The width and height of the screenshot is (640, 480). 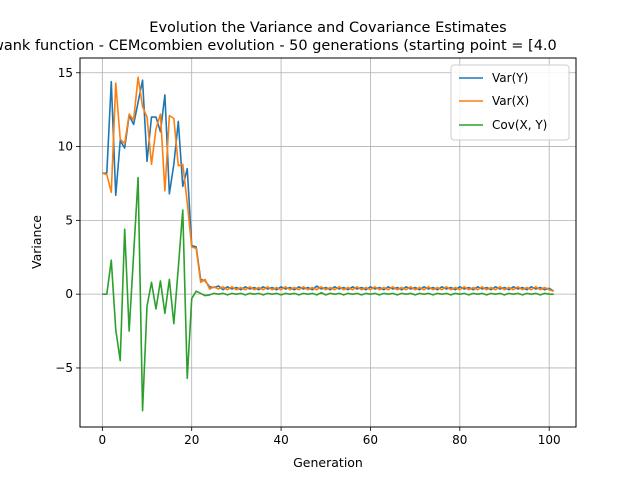 What do you see at coordinates (103, 440) in the screenshot?
I see `x-tick-label: 0` at bounding box center [103, 440].